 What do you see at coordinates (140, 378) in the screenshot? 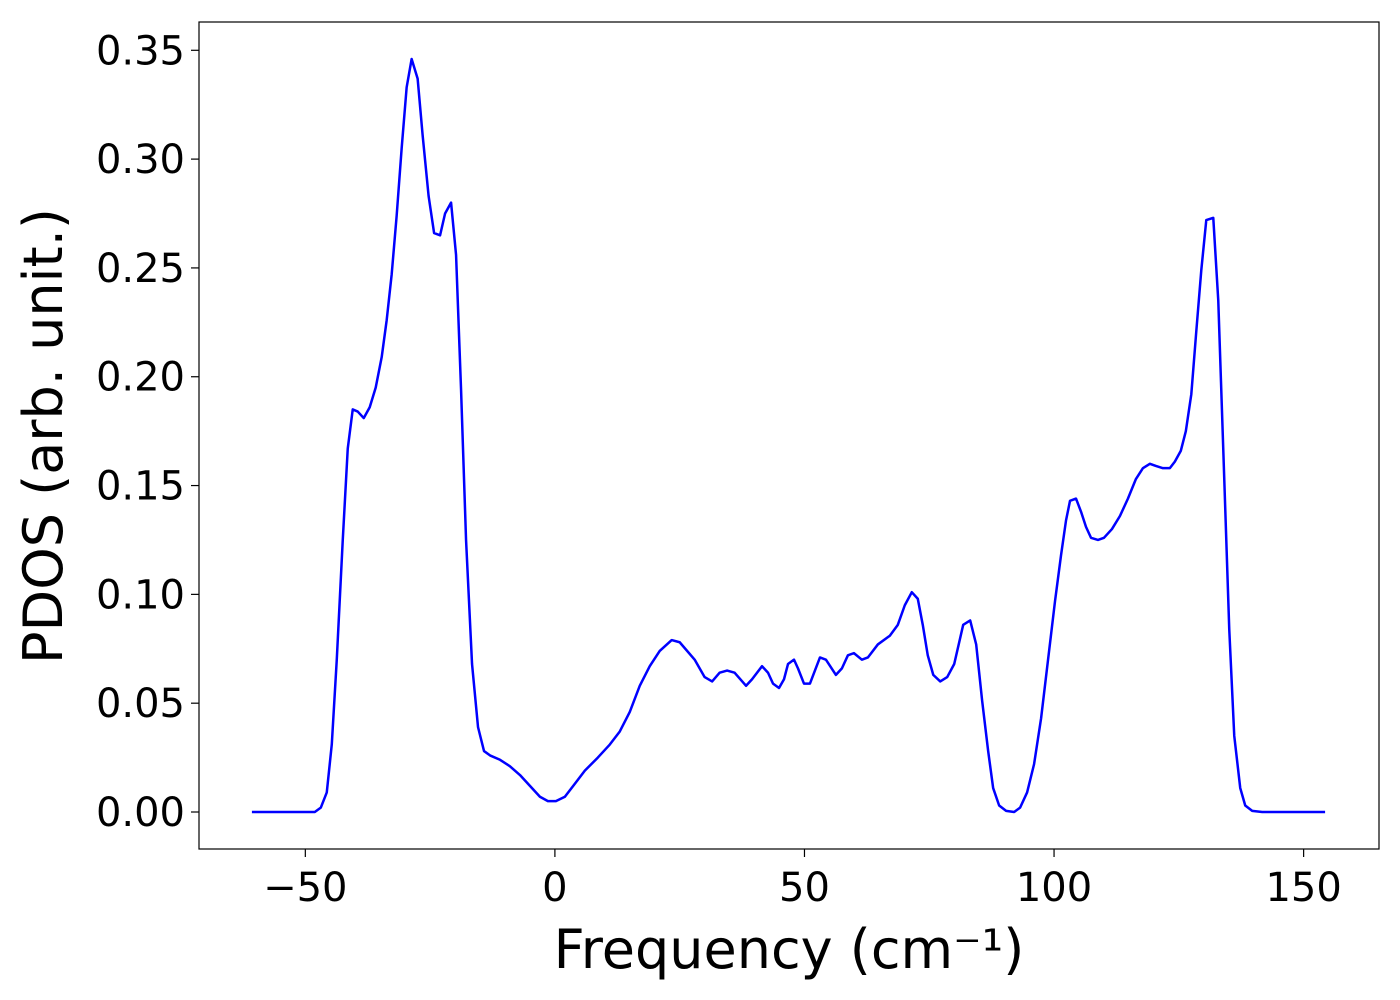
I see `y-tick-label: 0.20` at bounding box center [140, 378].